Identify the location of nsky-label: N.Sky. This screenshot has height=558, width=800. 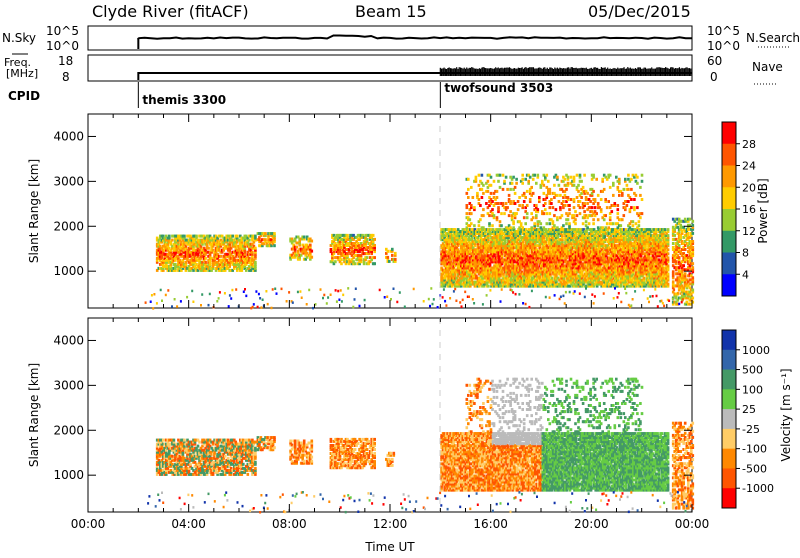
(19, 38).